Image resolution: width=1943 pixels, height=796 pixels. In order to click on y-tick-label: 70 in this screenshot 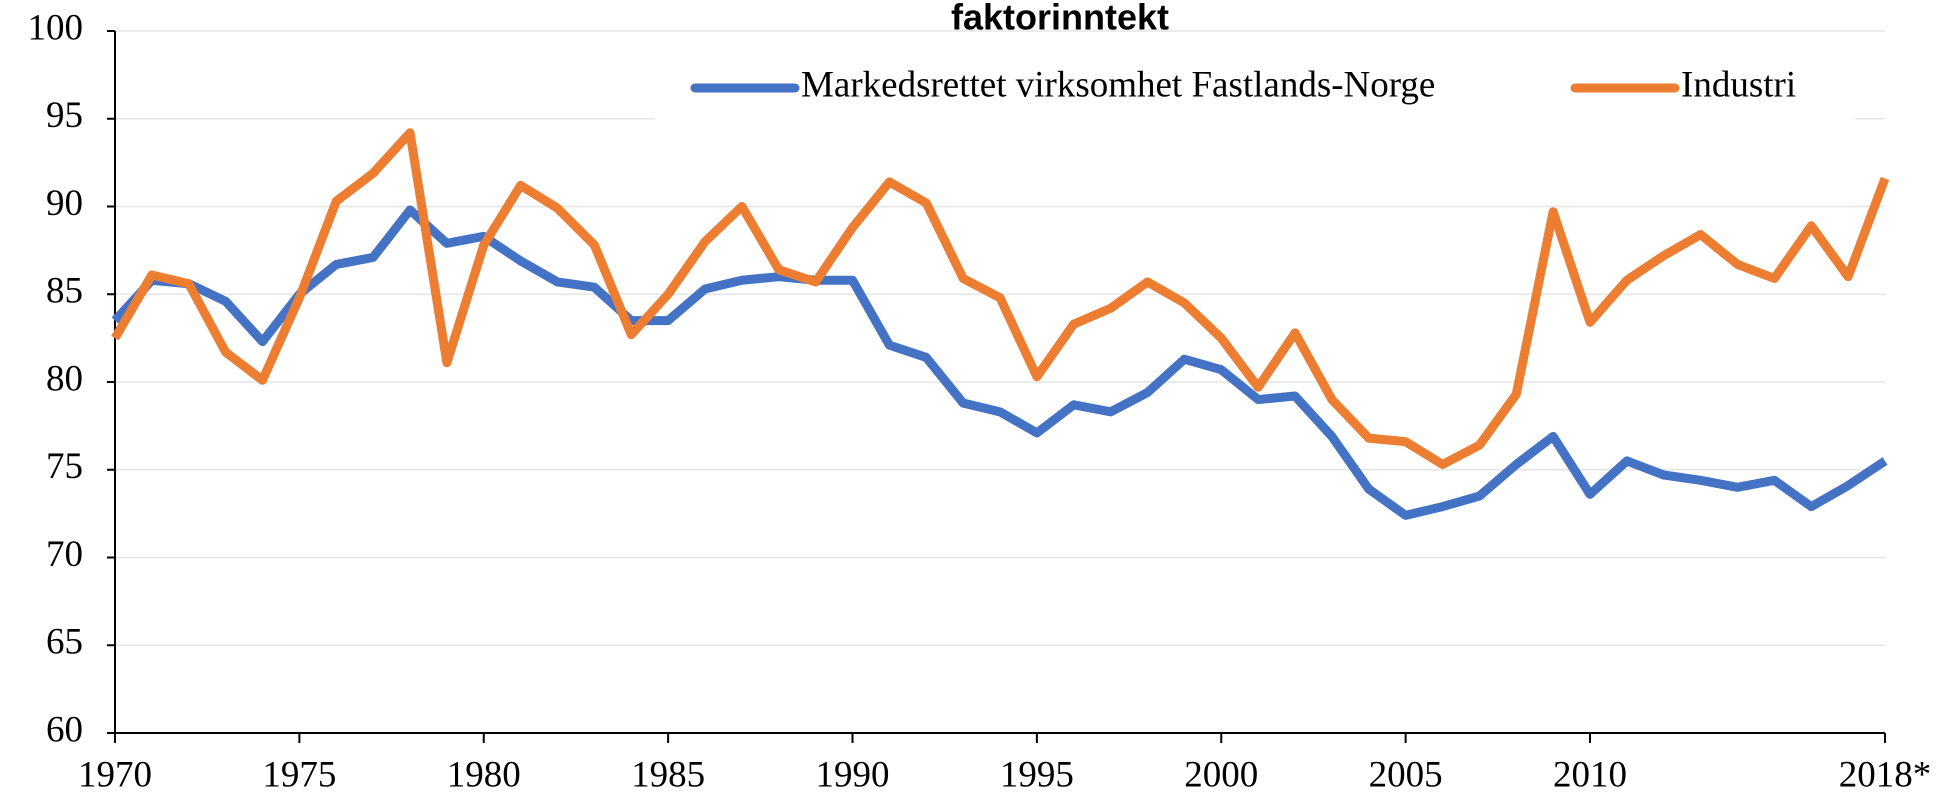, I will do `click(64, 554)`.